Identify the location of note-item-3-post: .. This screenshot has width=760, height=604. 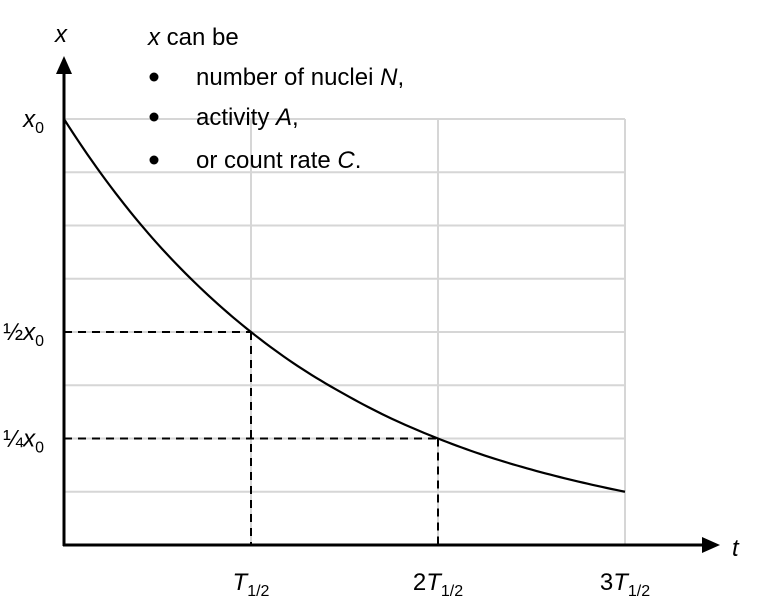
(358, 160).